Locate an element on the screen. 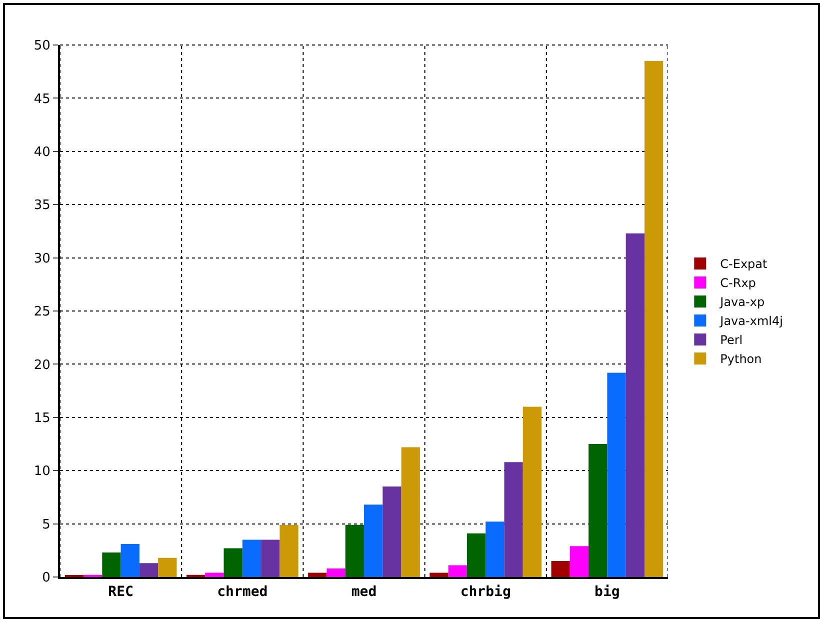 This screenshot has width=827, height=626. y-tick-label: 20 is located at coordinates (42, 365).